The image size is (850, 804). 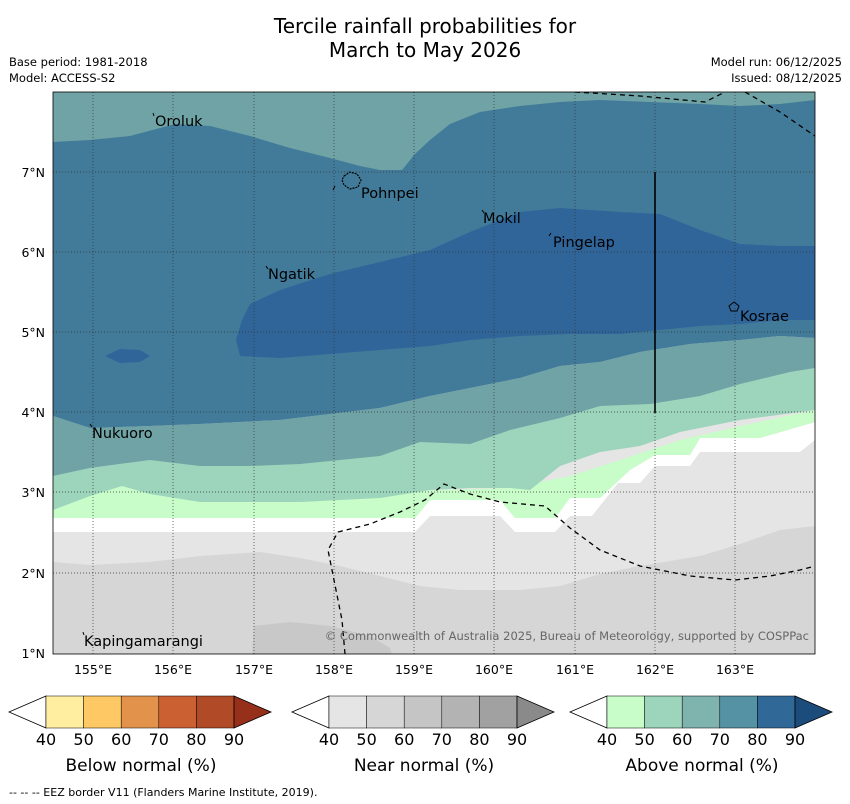 I want to click on colorbar-near: 40 50 60 70 80 90, so click(x=423, y=722).